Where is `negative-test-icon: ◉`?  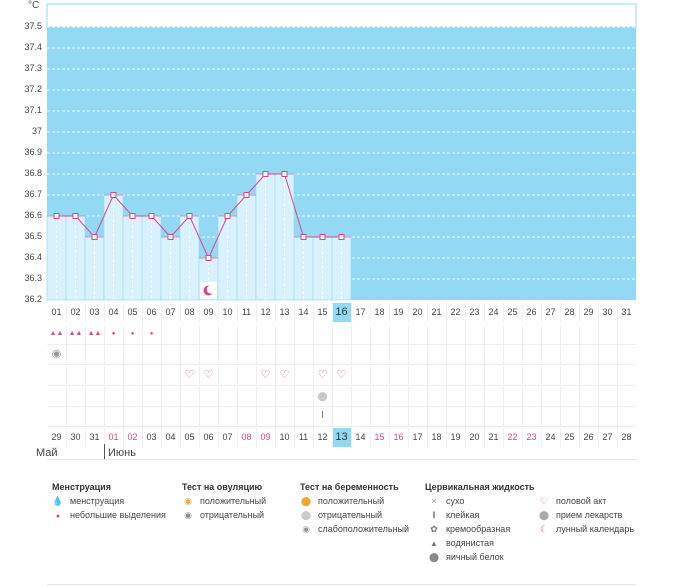 negative-test-icon: ◉ is located at coordinates (56, 354).